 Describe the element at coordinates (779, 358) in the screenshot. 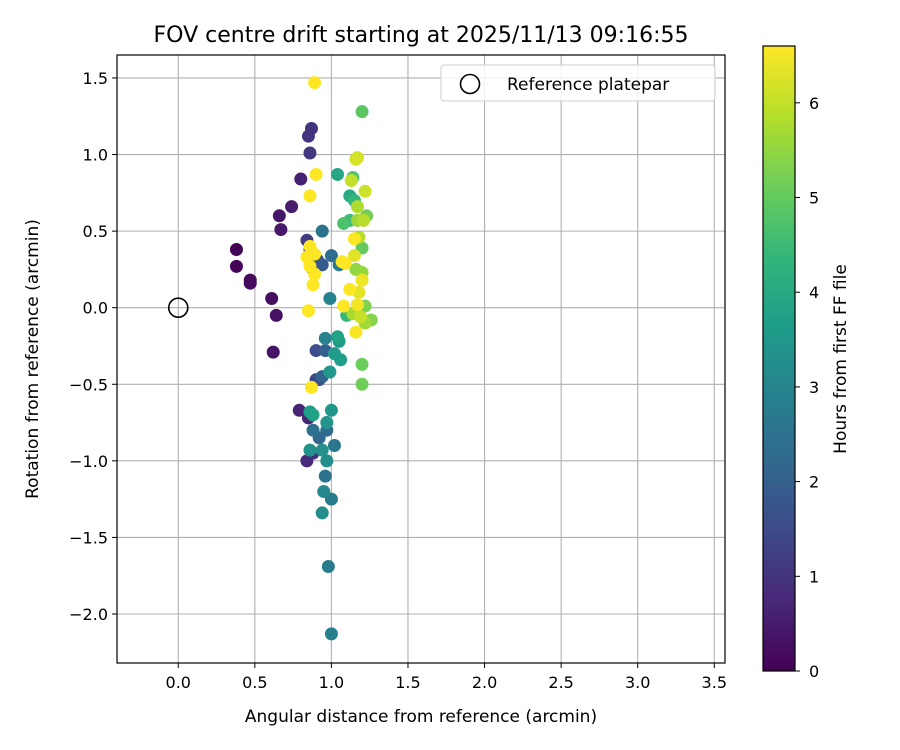

I see `colorbar-gradient` at that location.